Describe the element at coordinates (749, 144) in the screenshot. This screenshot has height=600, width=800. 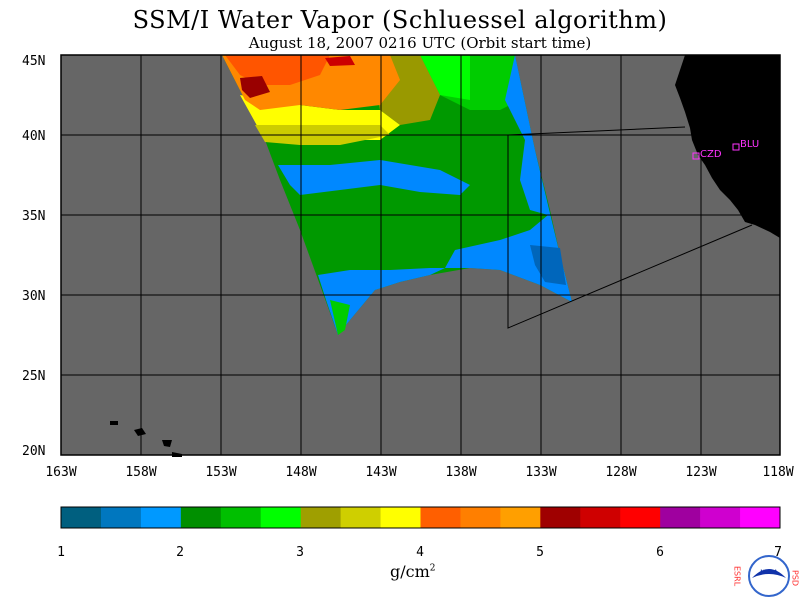
I see `site-label-blu: BLU` at that location.